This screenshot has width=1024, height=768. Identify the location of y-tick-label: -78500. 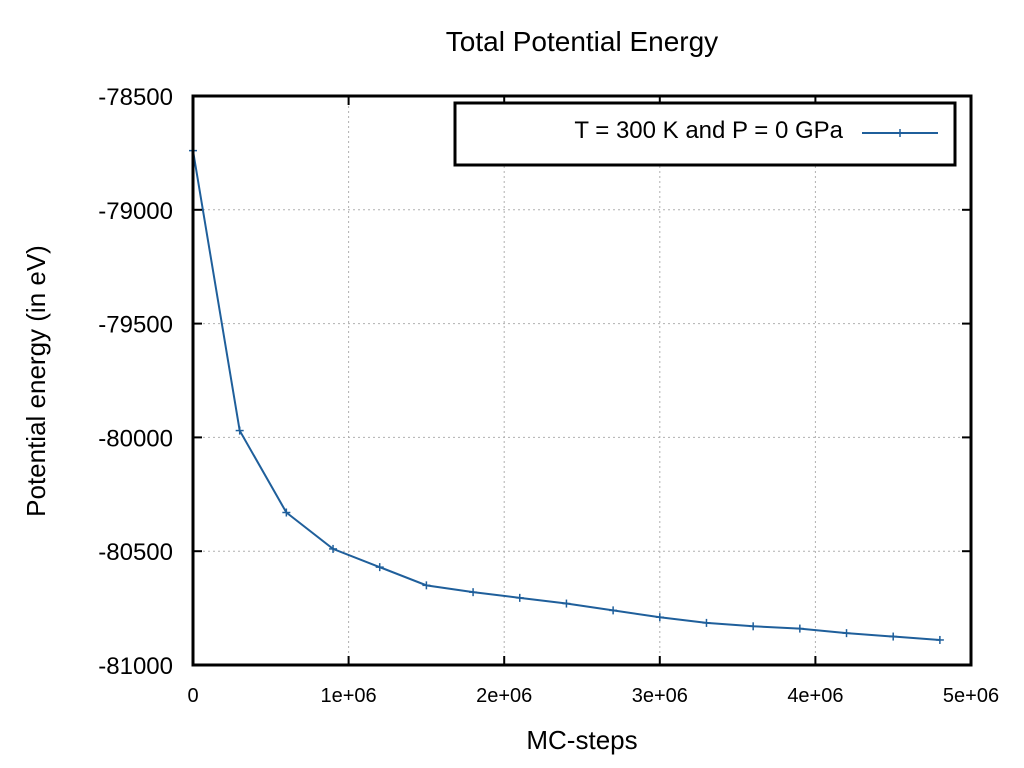
(135, 97).